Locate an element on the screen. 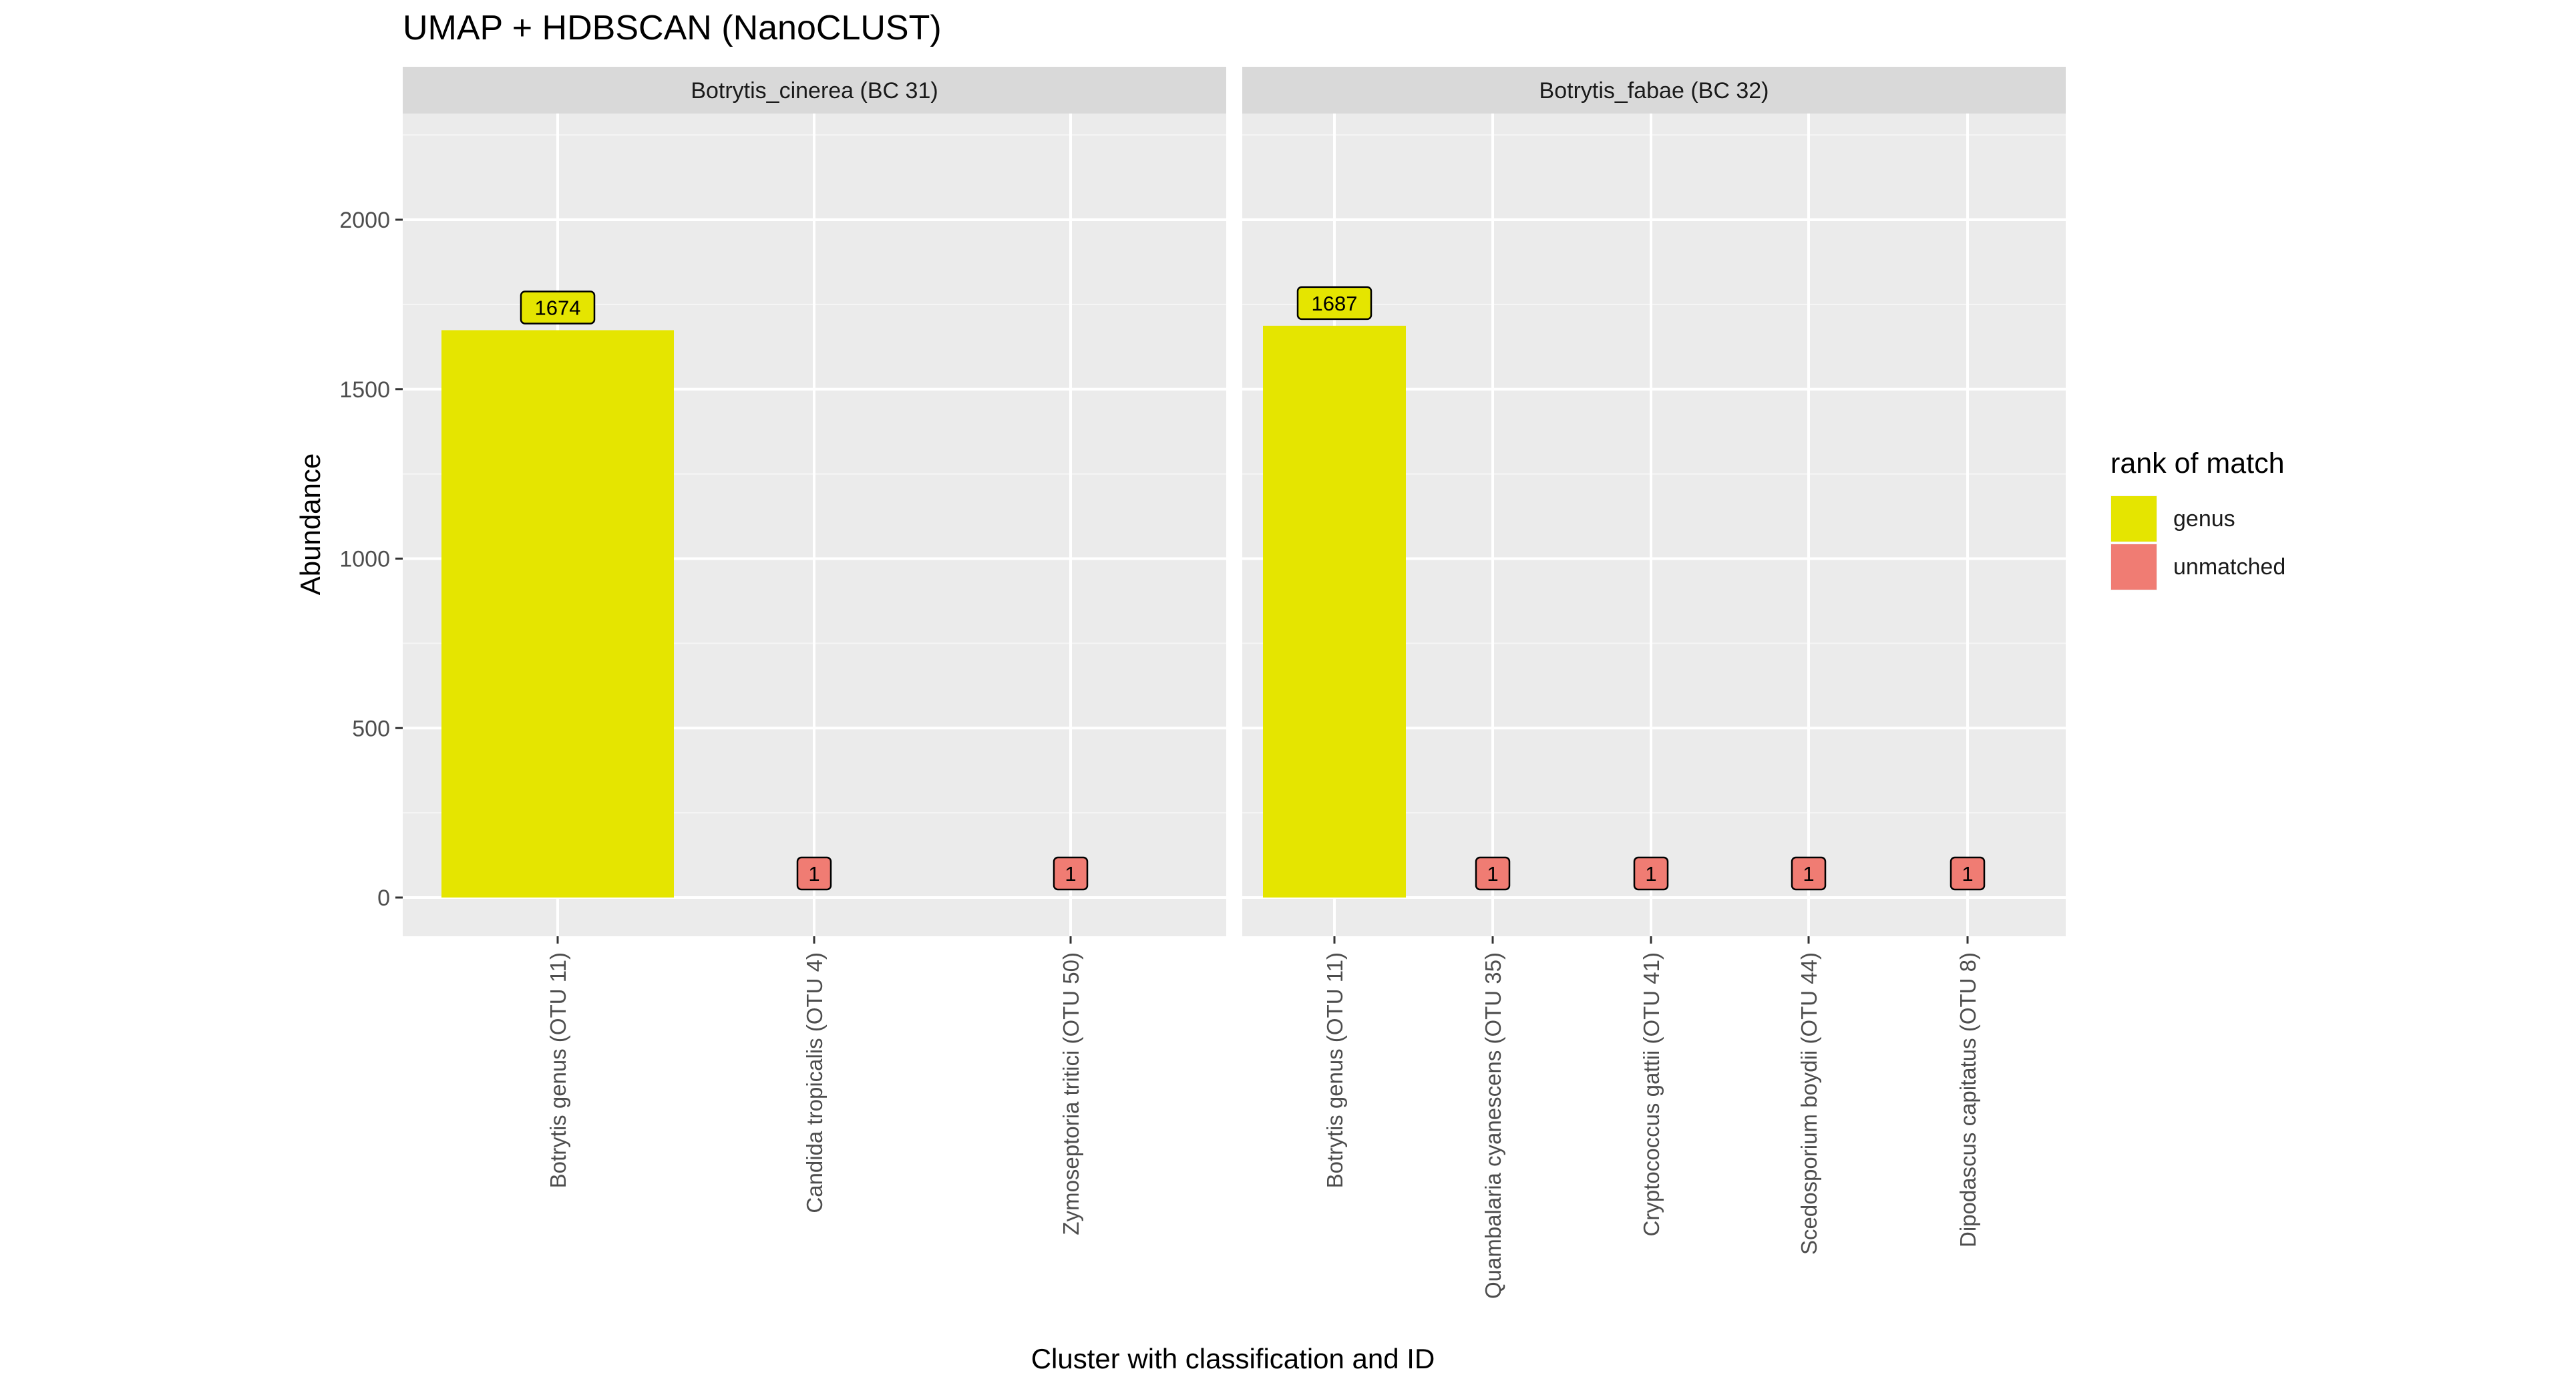  x-tick-label: Quambalaria cyanescens (OTU 35) is located at coordinates (1493, 1125).